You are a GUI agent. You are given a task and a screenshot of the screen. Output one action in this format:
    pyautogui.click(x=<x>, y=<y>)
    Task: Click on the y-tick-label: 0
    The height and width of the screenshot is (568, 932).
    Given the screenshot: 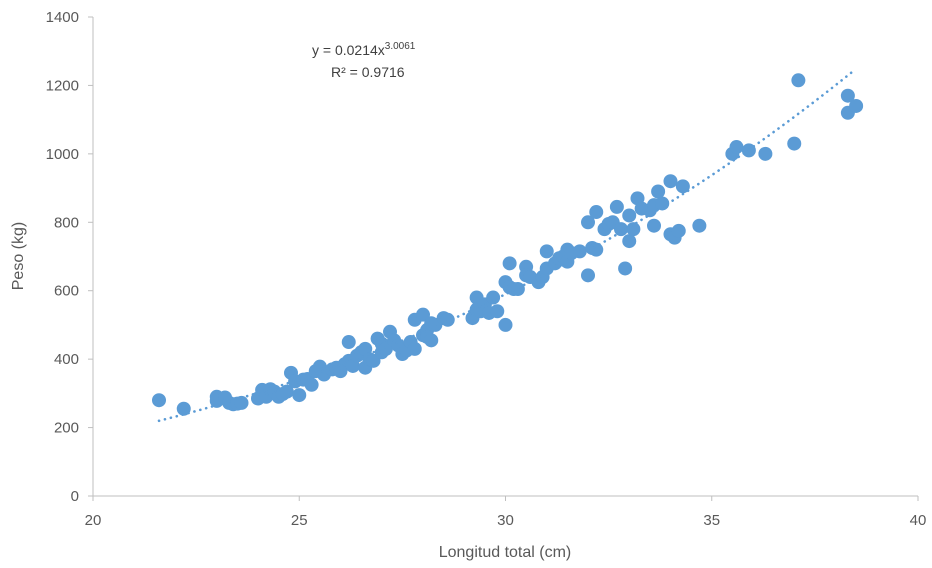 What is the action you would take?
    pyautogui.click(x=75, y=496)
    